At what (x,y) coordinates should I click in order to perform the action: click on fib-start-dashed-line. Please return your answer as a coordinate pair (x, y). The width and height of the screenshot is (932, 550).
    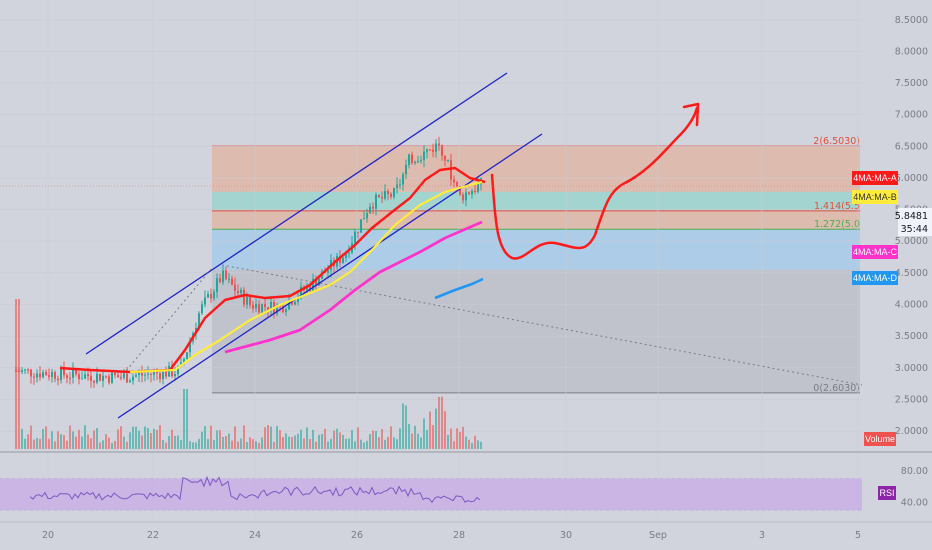
    Looking at the image, I should click on (166, 323).